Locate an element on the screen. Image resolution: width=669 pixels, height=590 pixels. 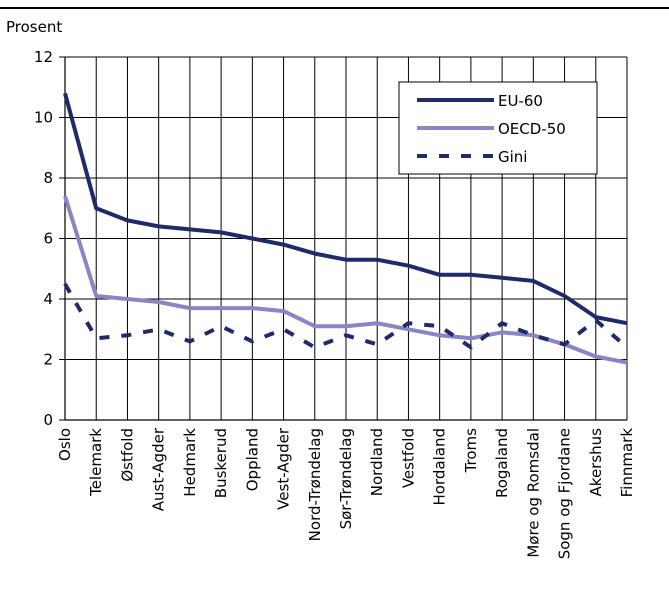
y-axis-unit-label: Prosent is located at coordinates (34, 27).